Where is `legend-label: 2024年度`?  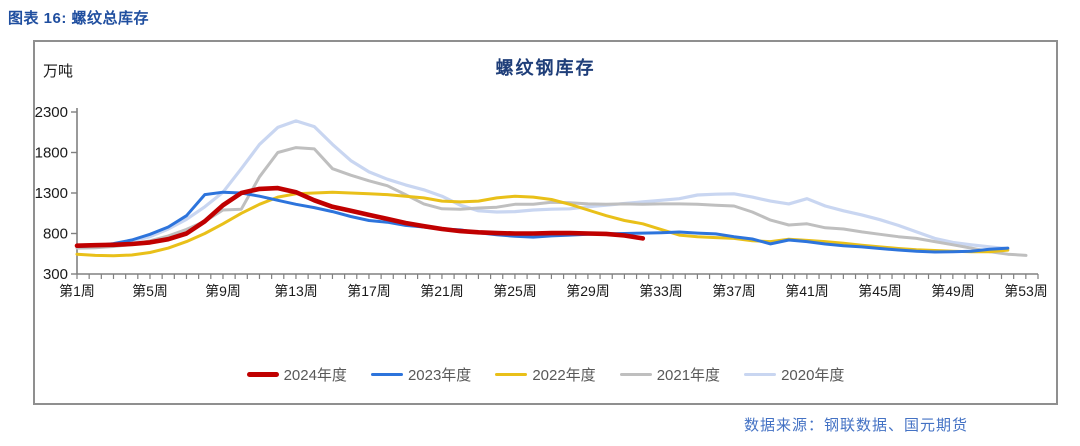 legend-label: 2024年度 is located at coordinates (315, 375).